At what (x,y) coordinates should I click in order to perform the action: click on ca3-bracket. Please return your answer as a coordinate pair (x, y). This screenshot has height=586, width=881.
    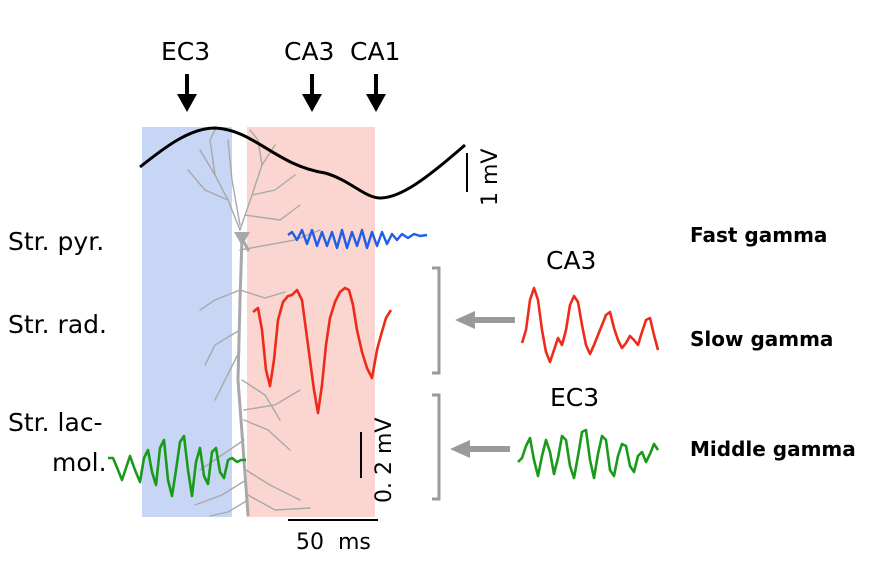
    Looking at the image, I should click on (436, 320).